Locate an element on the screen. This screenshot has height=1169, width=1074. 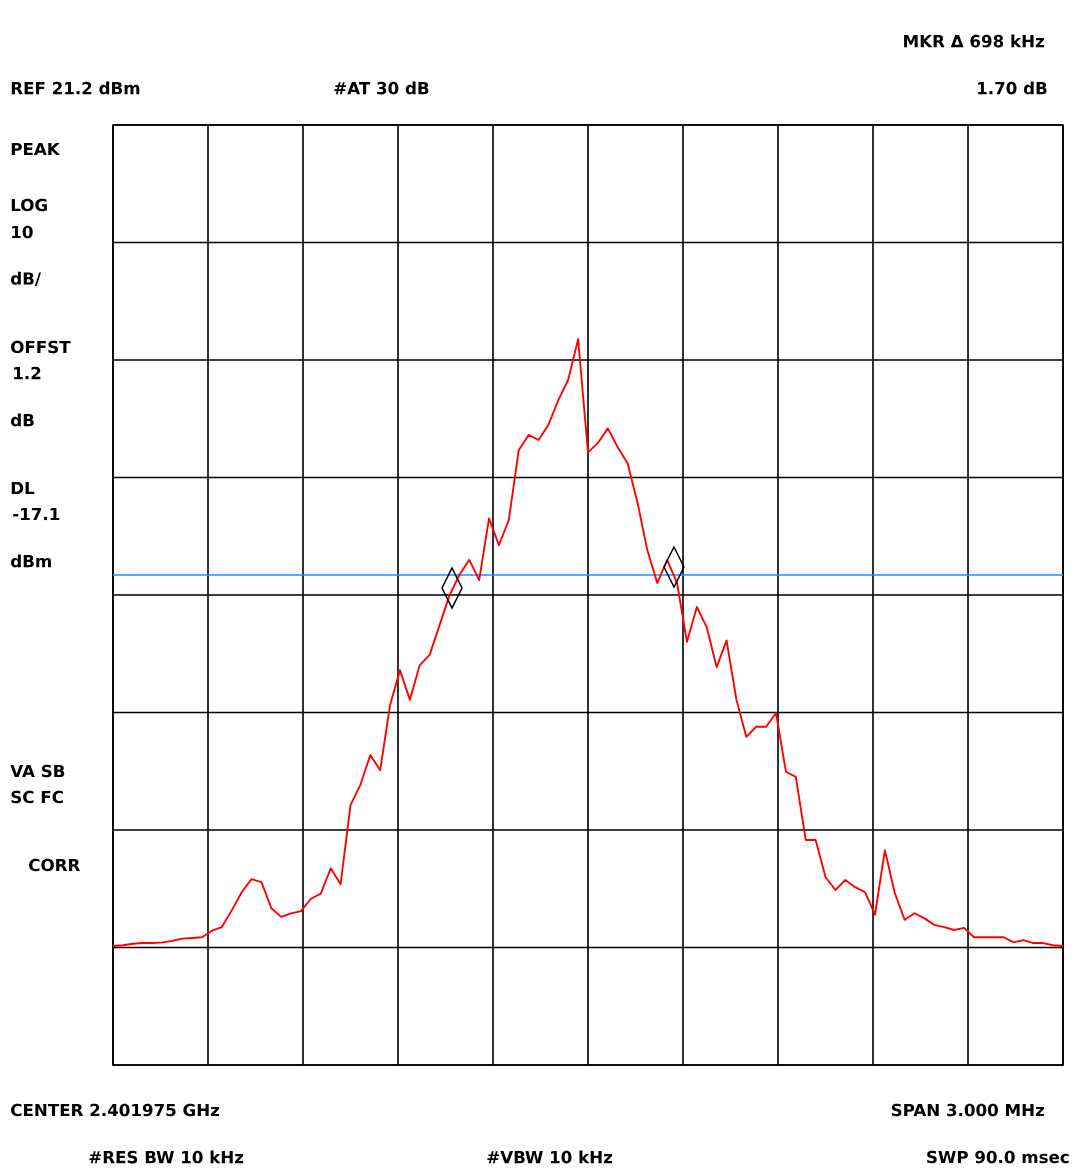
text: CORR is located at coordinates (55, 865).